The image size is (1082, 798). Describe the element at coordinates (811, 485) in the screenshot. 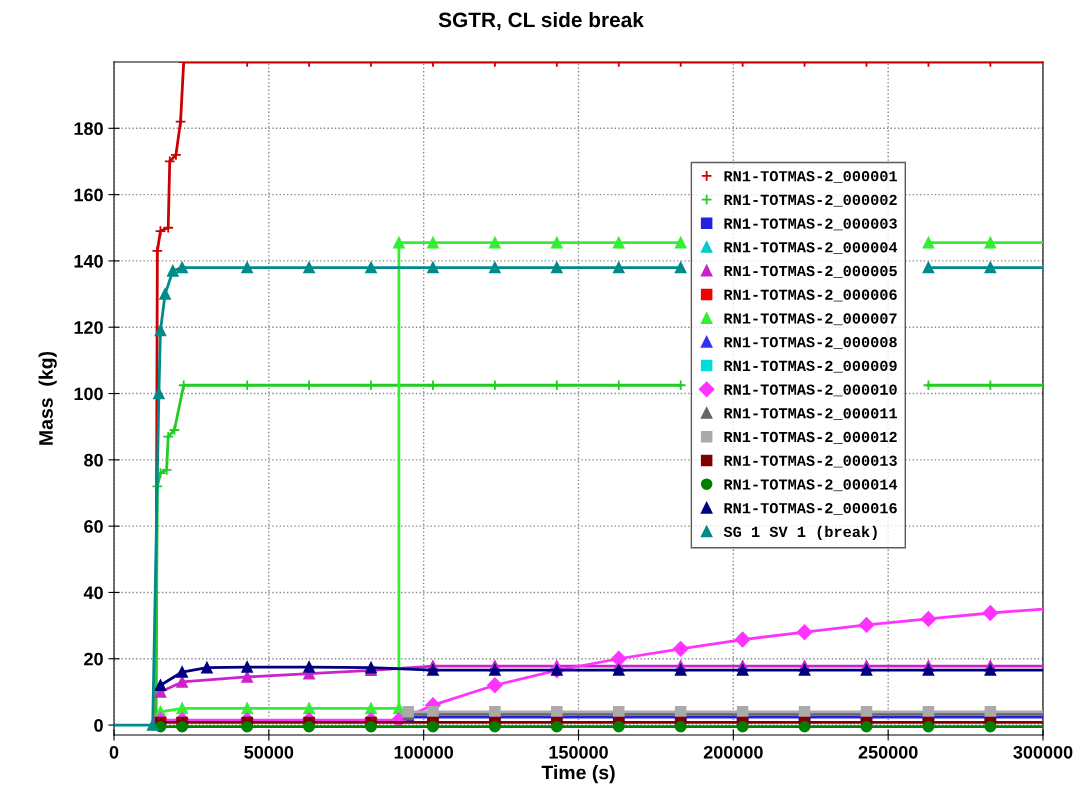

I see `legend-label: RN1-TOTMAS-2_000014` at that location.